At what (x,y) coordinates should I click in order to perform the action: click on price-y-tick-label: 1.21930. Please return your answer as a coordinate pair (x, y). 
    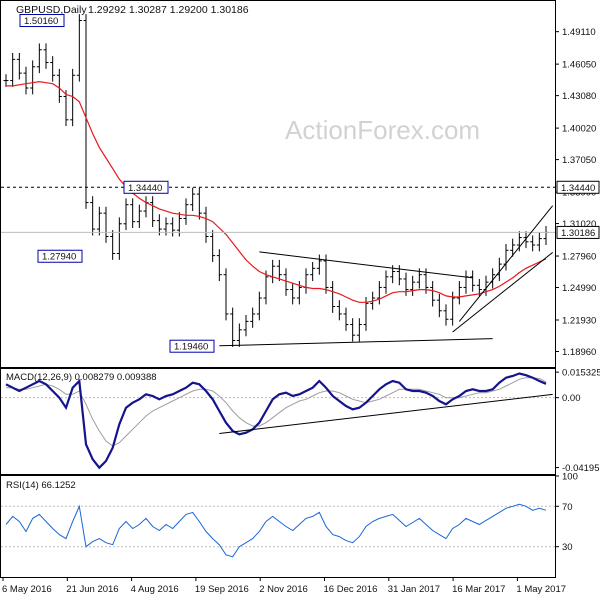
    Looking at the image, I should click on (579, 321).